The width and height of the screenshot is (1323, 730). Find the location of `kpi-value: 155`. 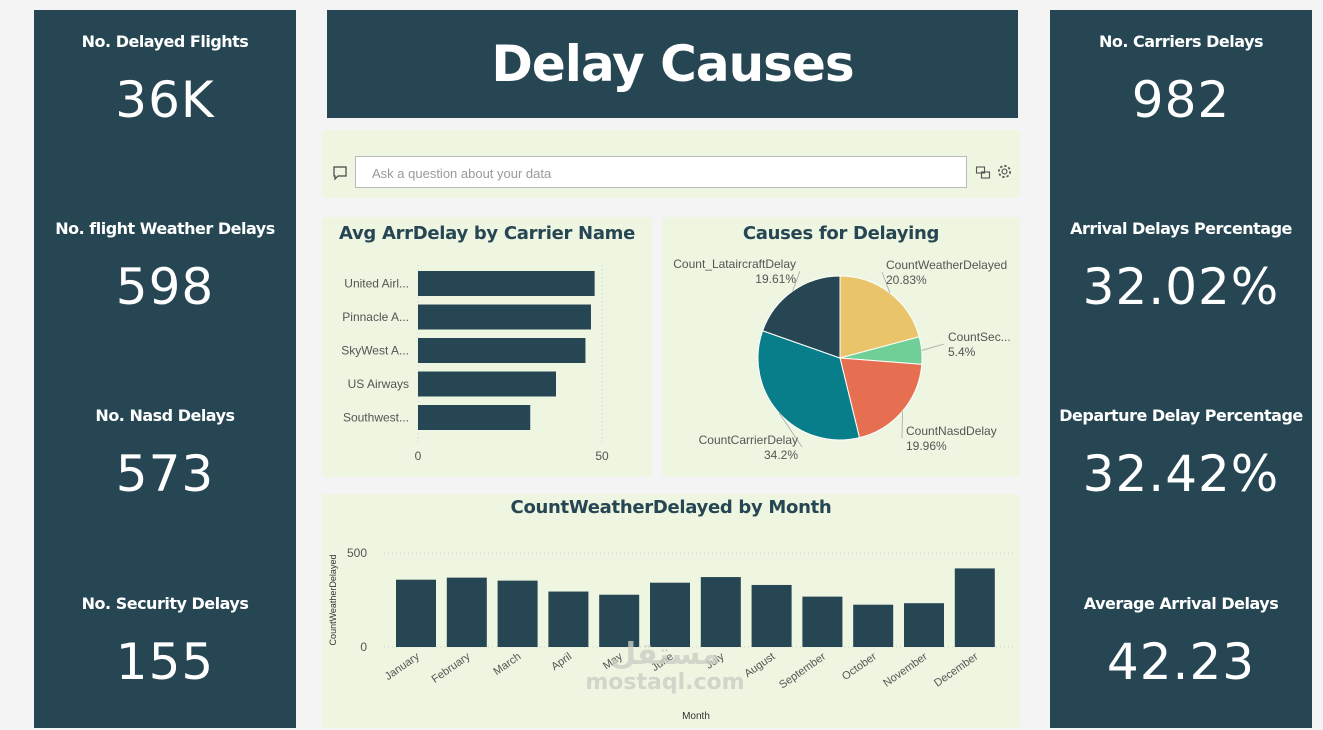

kpi-value: 155 is located at coordinates (165, 662).